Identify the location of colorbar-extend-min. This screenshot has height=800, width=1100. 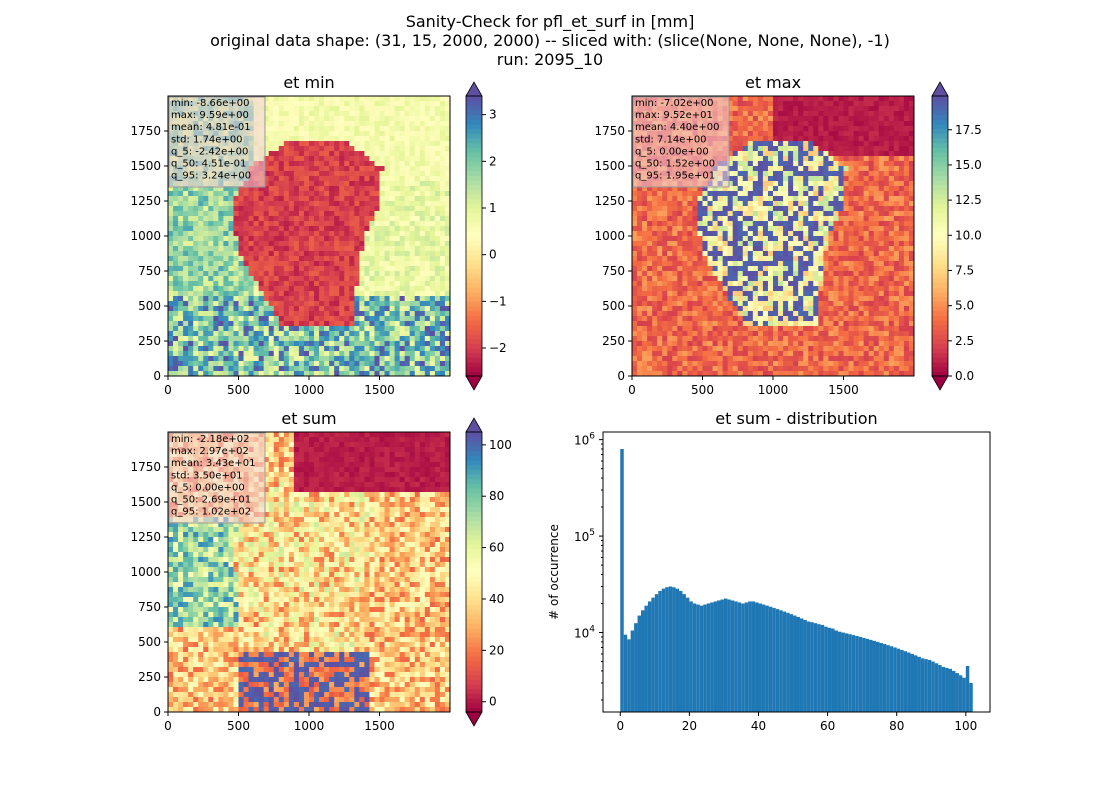
(474, 719).